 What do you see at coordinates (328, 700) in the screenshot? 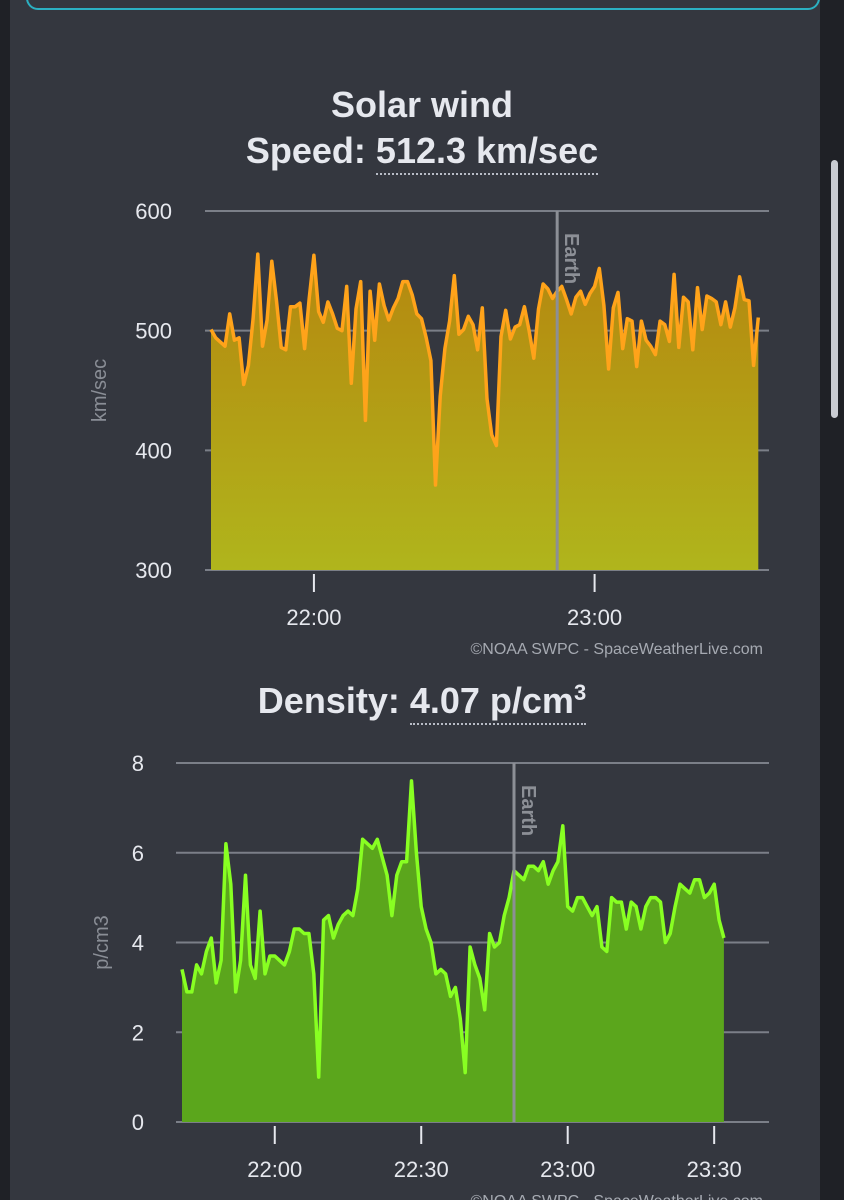
I see `density-label: Density:` at bounding box center [328, 700].